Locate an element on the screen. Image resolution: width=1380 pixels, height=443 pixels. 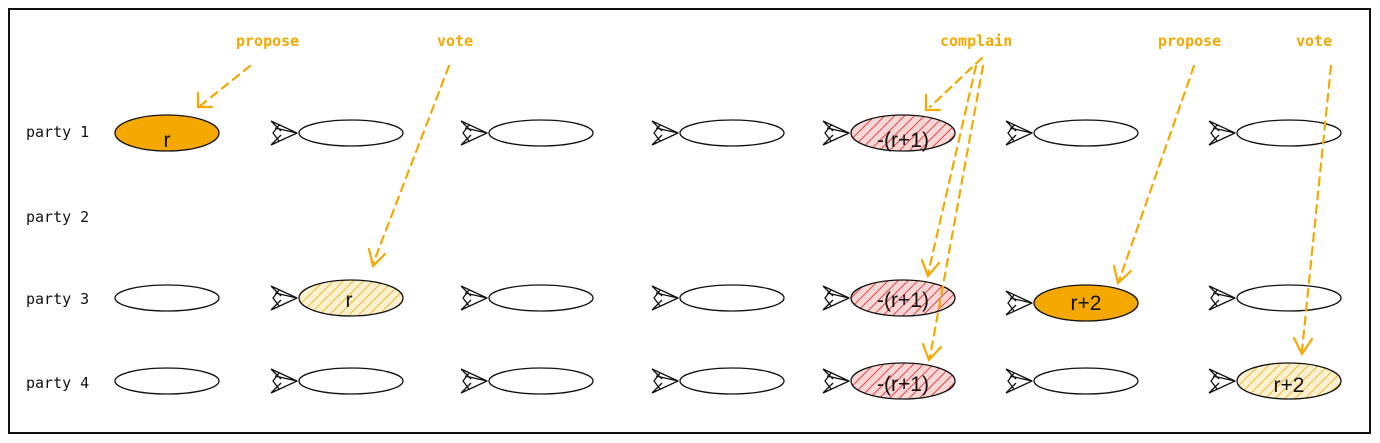
node-party4-col6-vote is located at coordinates (1289, 381).